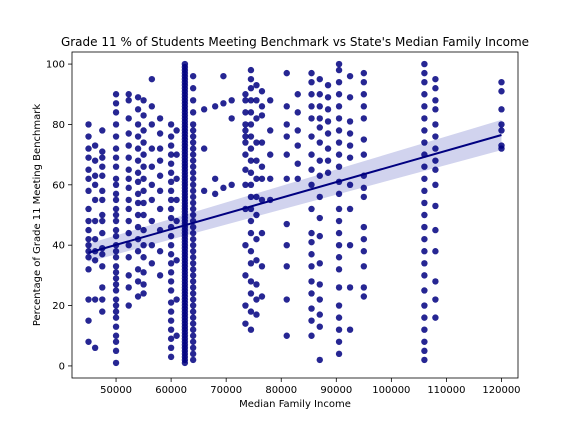 Image resolution: width=576 pixels, height=436 pixels. I want to click on x-tick-label: 120000, so click(501, 390).